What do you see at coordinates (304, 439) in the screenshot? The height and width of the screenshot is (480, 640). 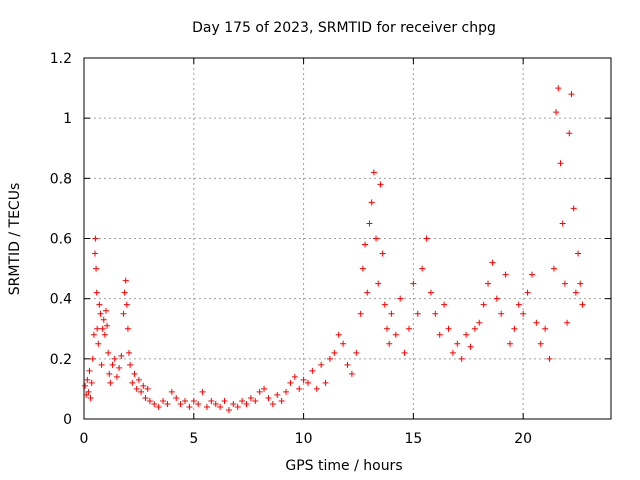 I see `x-tick-label: 10` at bounding box center [304, 439].